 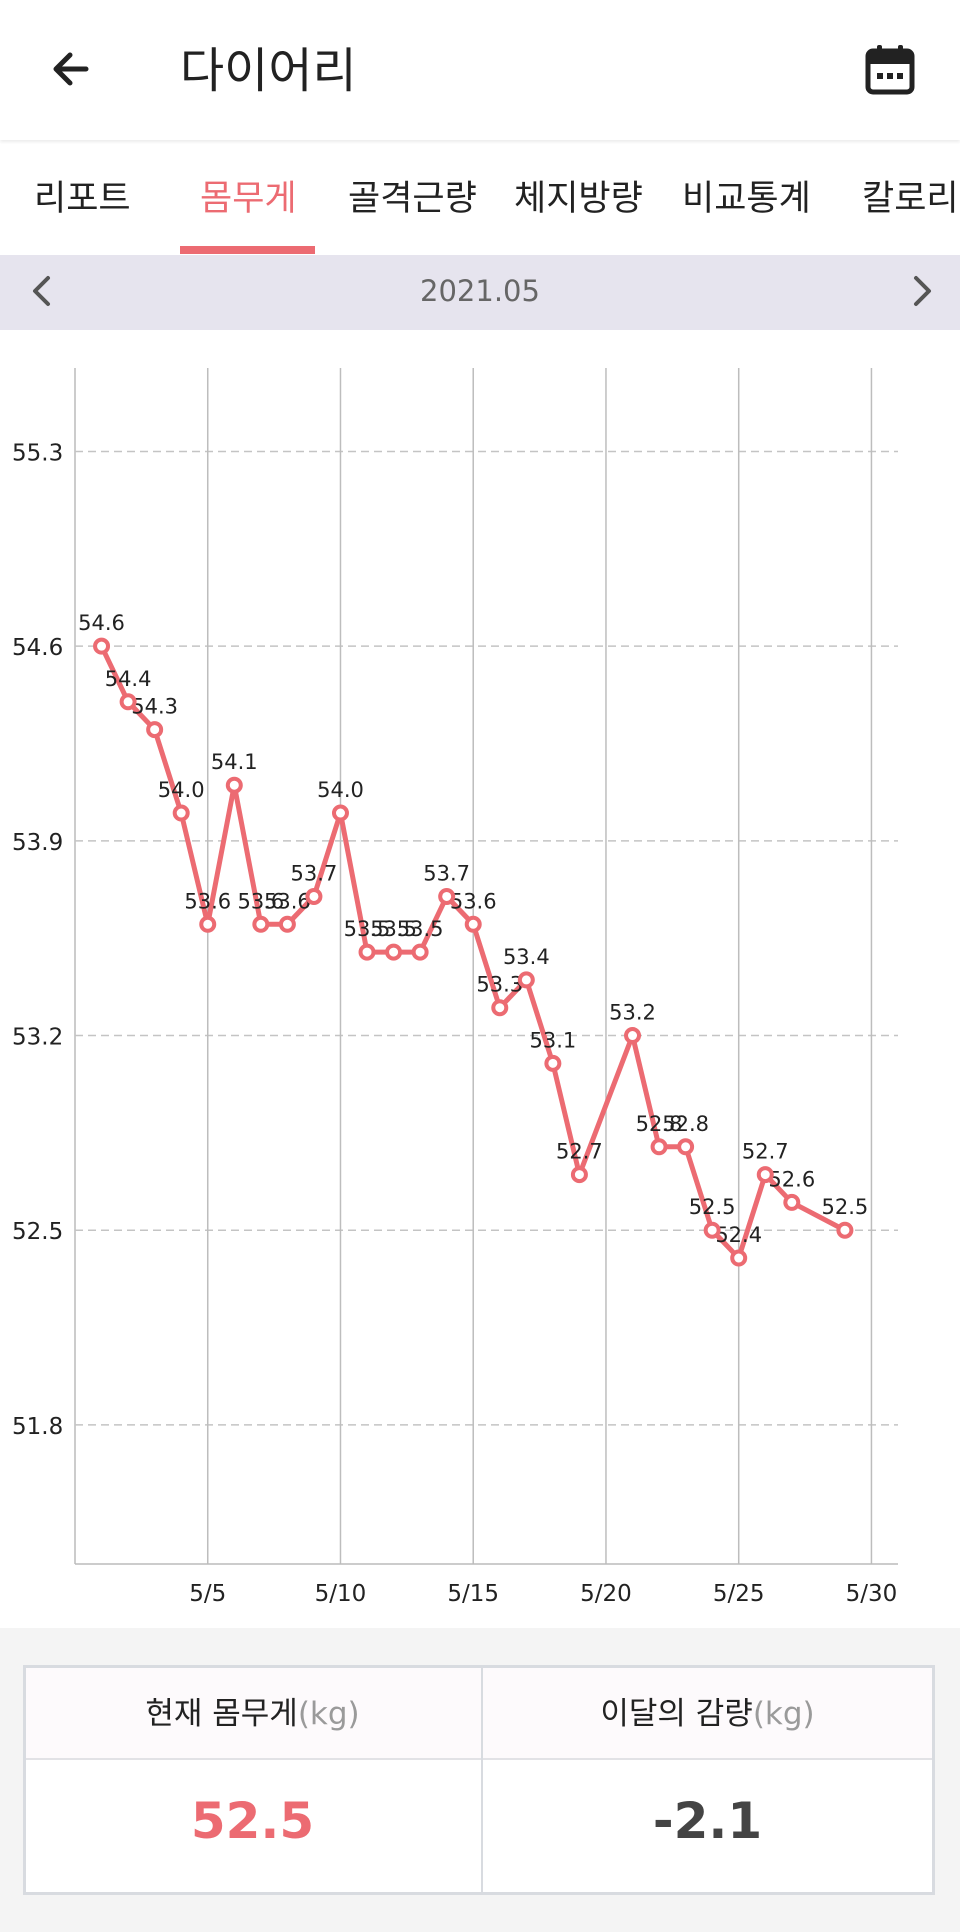 What do you see at coordinates (473, 1594) in the screenshot?
I see `x-tick-label: 5/15` at bounding box center [473, 1594].